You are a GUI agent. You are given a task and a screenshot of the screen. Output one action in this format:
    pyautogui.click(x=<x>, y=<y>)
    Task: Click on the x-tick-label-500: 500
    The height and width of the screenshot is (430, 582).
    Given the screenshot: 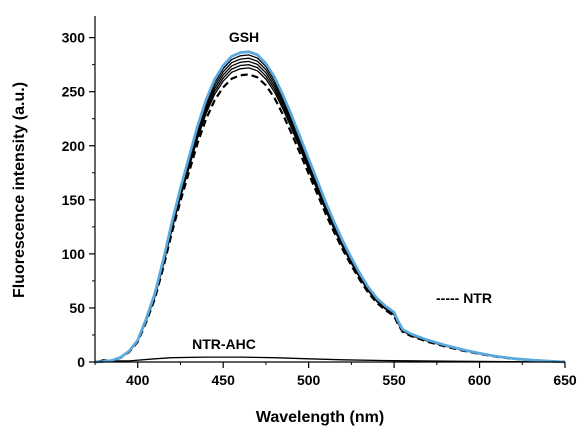 What is the action you would take?
    pyautogui.click(x=309, y=380)
    